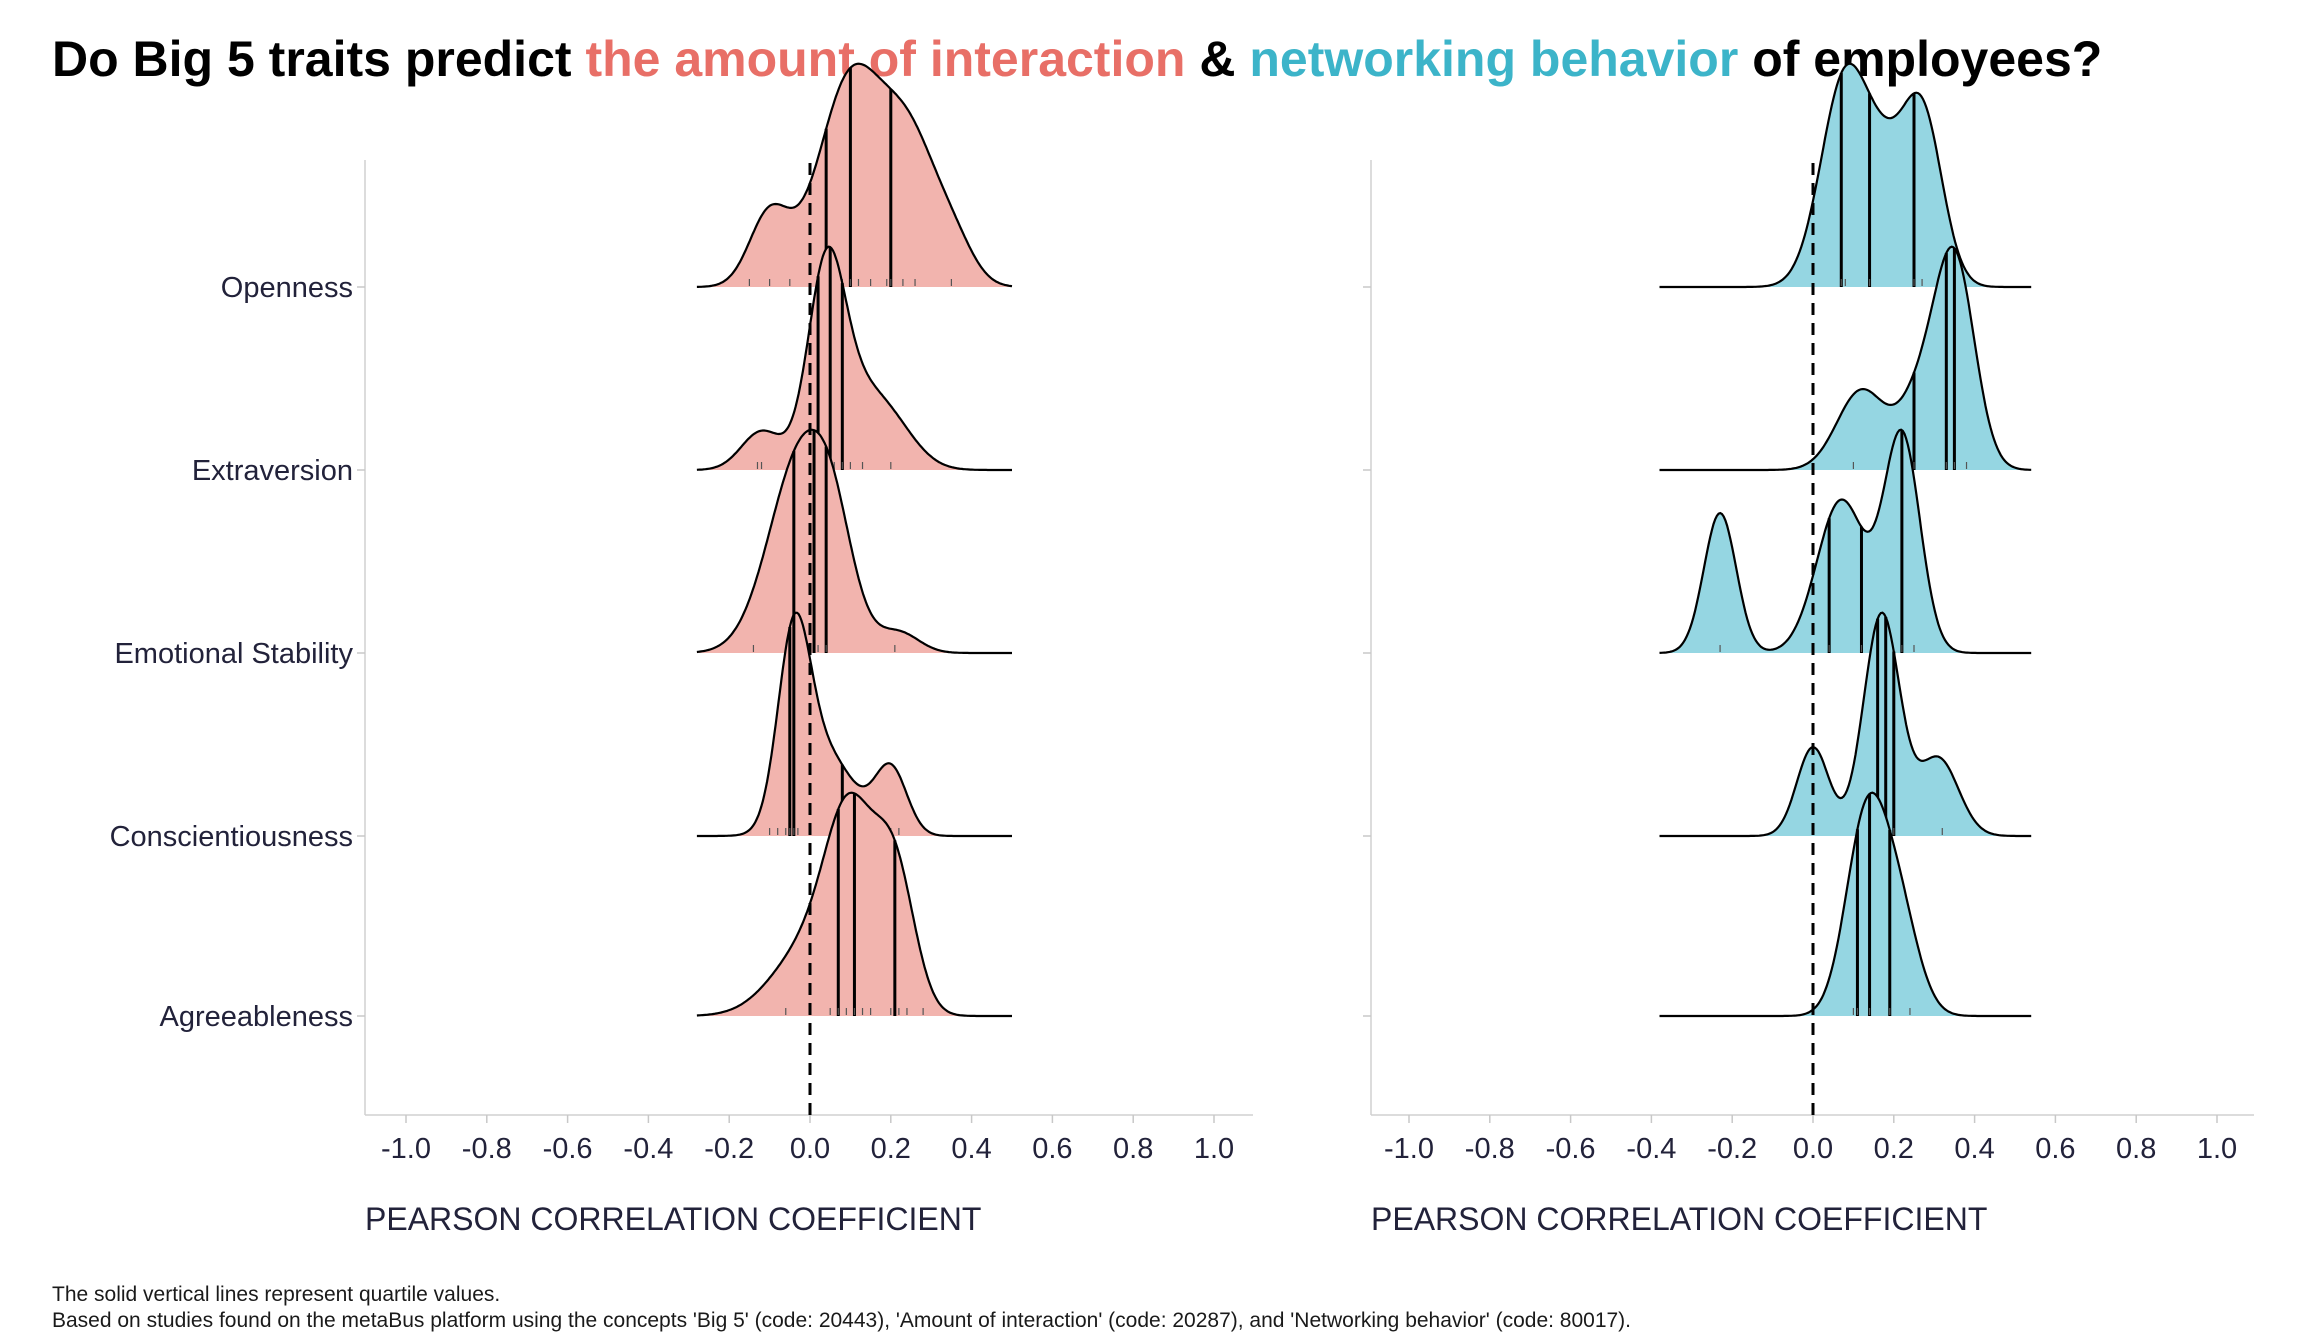 The image size is (2304, 1344). What do you see at coordinates (287, 288) in the screenshot?
I see `panel1-category-label: Openness` at bounding box center [287, 288].